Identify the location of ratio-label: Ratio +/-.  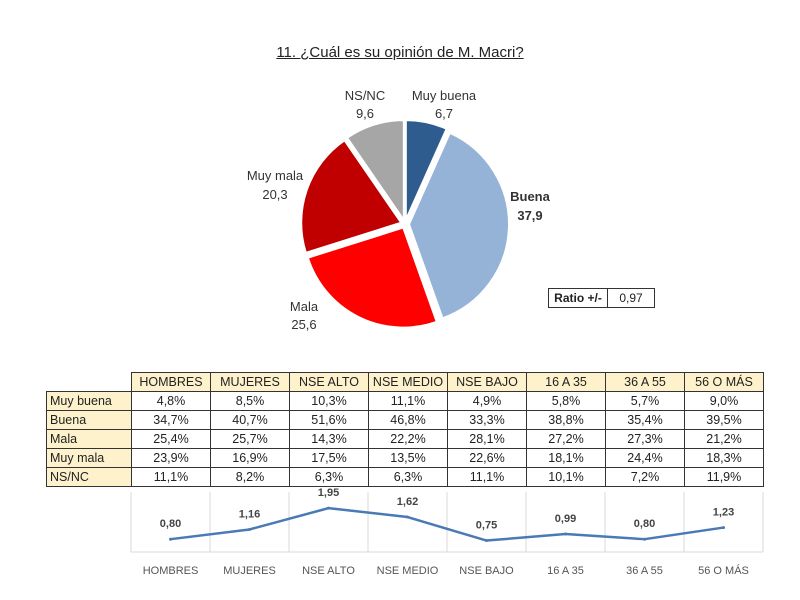
(578, 298).